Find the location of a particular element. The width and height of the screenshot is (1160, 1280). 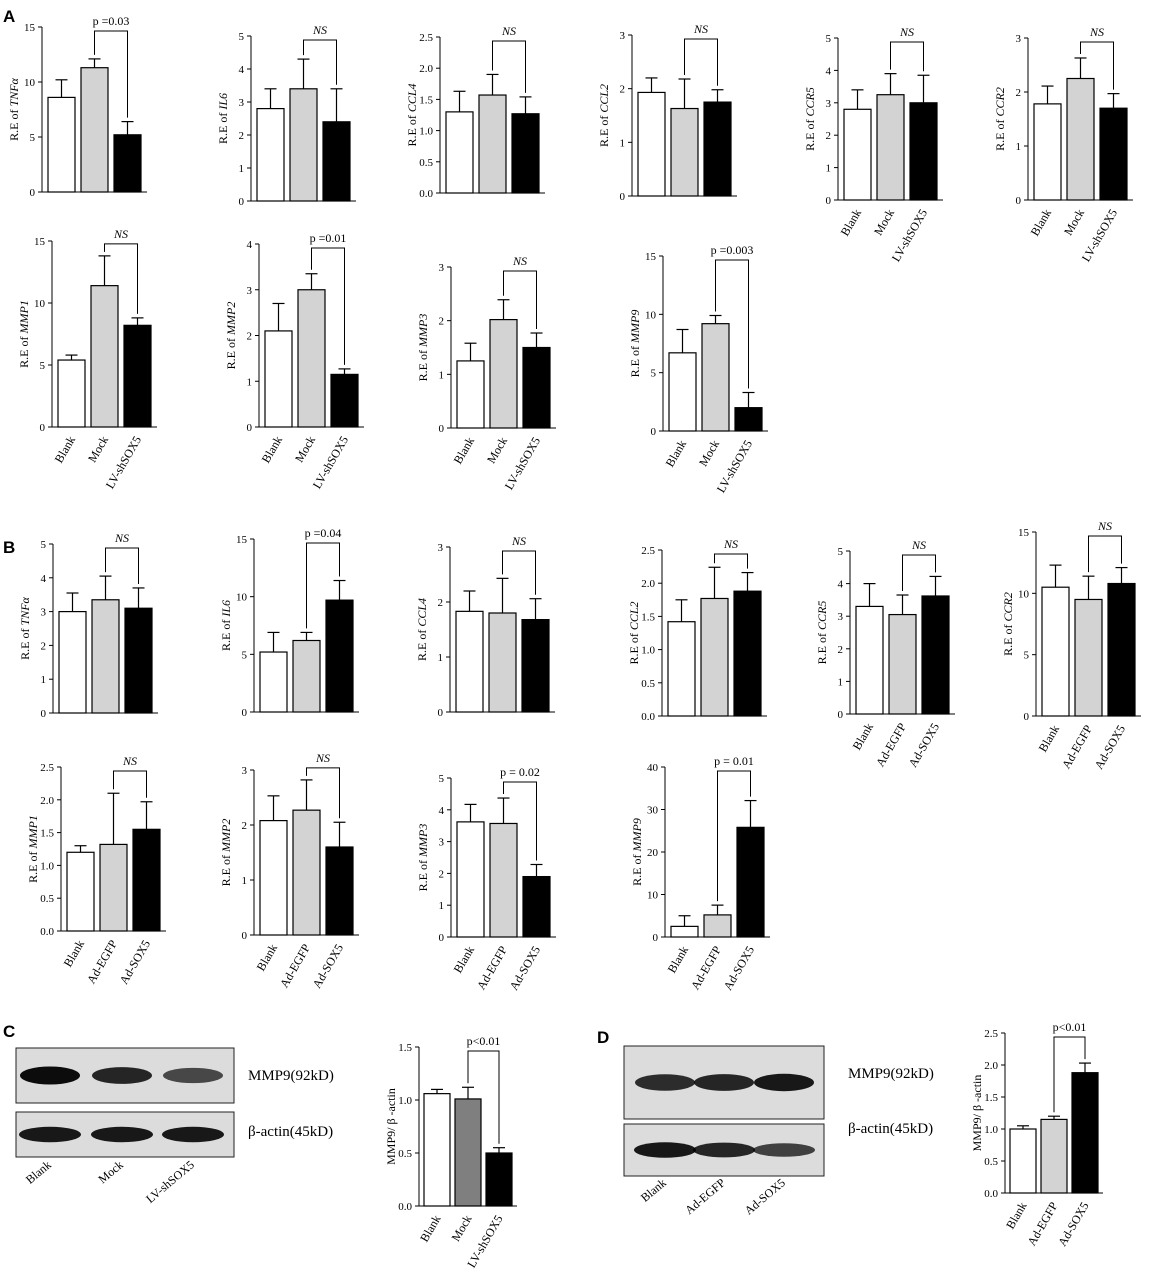

lane-label: Mock is located at coordinates (110, 1172).